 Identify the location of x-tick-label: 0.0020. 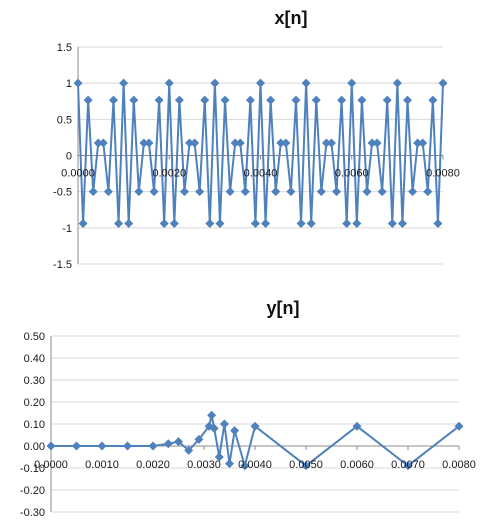
(169, 174).